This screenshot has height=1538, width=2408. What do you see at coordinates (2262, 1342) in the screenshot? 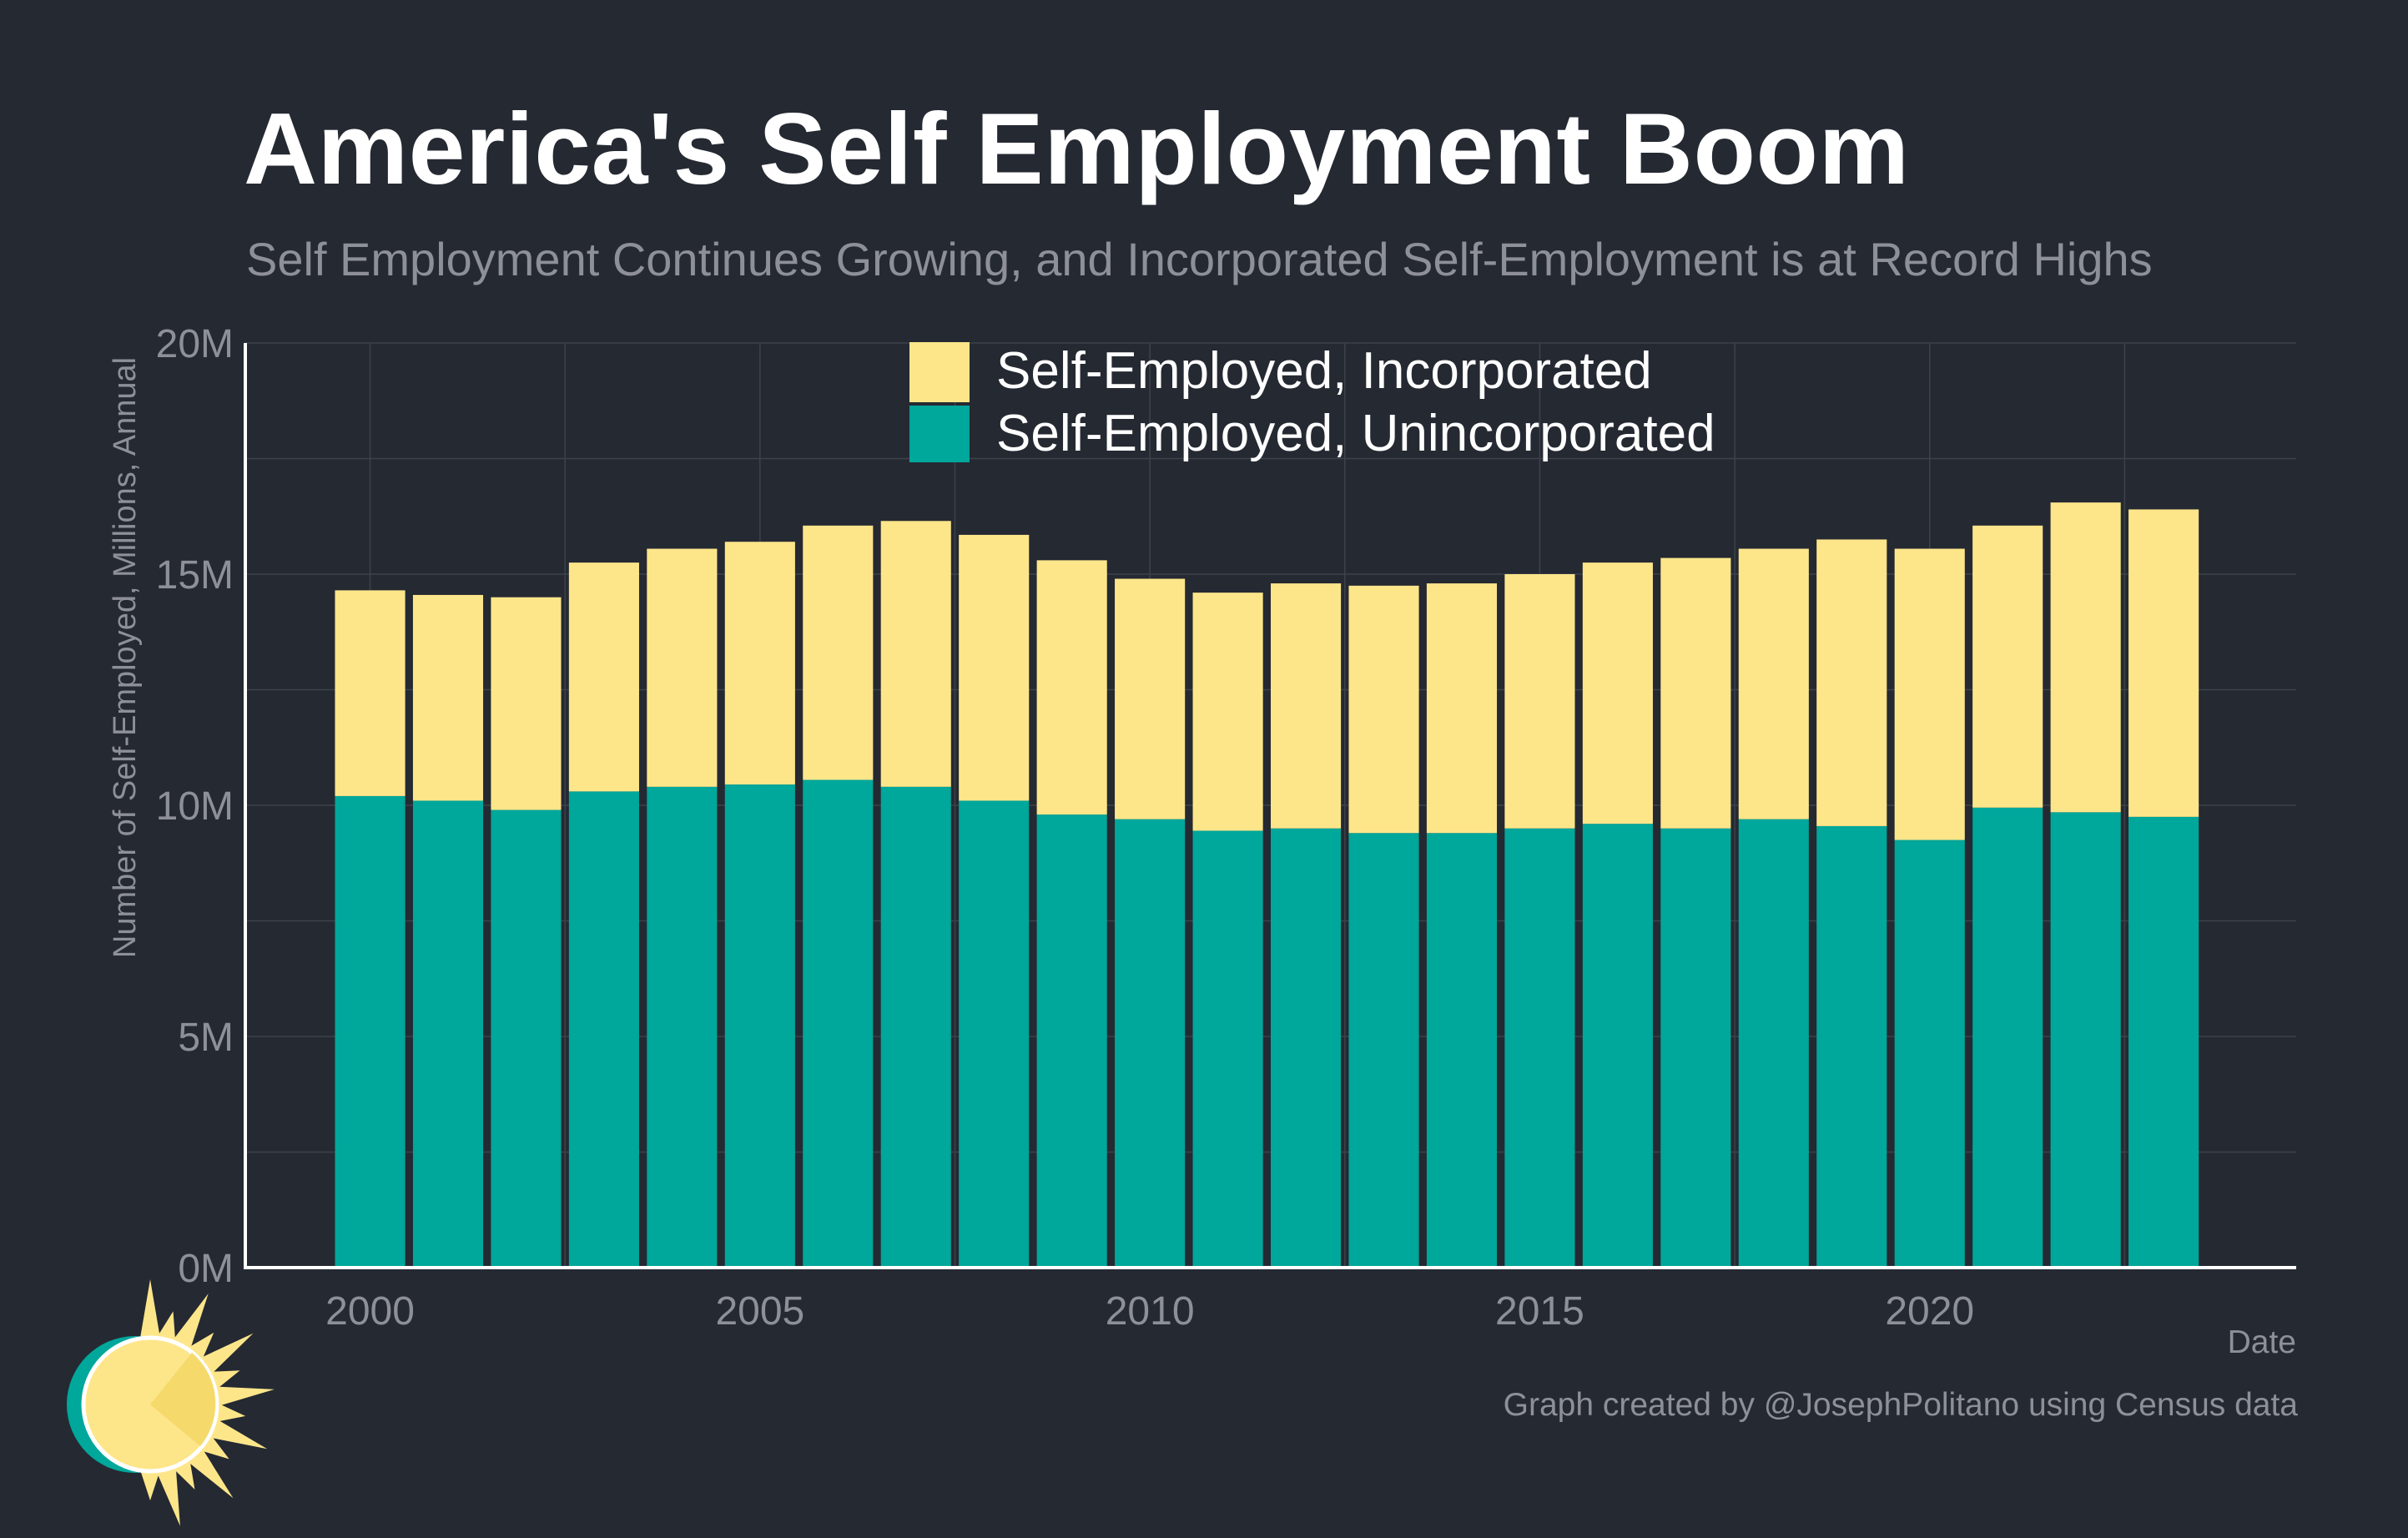
I see `x-axis-label: Date` at bounding box center [2262, 1342].